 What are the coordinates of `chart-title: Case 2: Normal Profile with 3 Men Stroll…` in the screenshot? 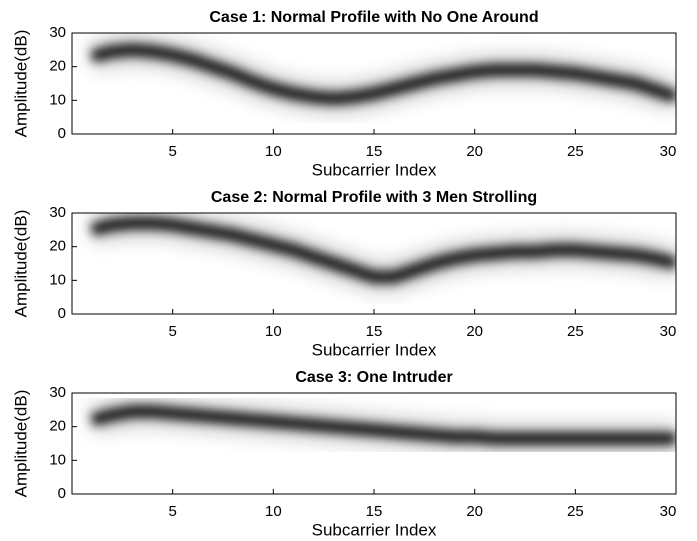 It's located at (374, 197).